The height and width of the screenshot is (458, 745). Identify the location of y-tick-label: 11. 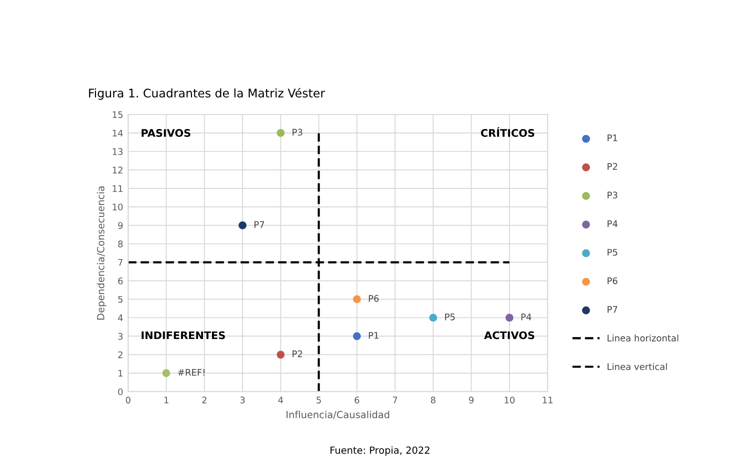
(117, 188).